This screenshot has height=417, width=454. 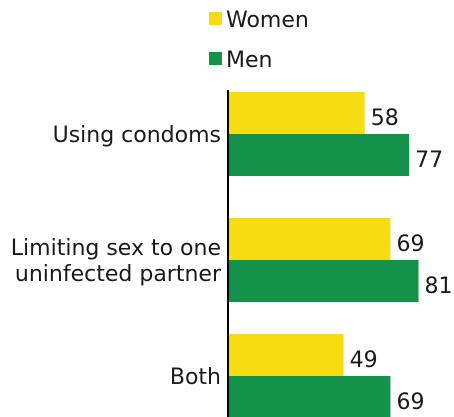 What do you see at coordinates (195, 377) in the screenshot?
I see `category-label: Both` at bounding box center [195, 377].